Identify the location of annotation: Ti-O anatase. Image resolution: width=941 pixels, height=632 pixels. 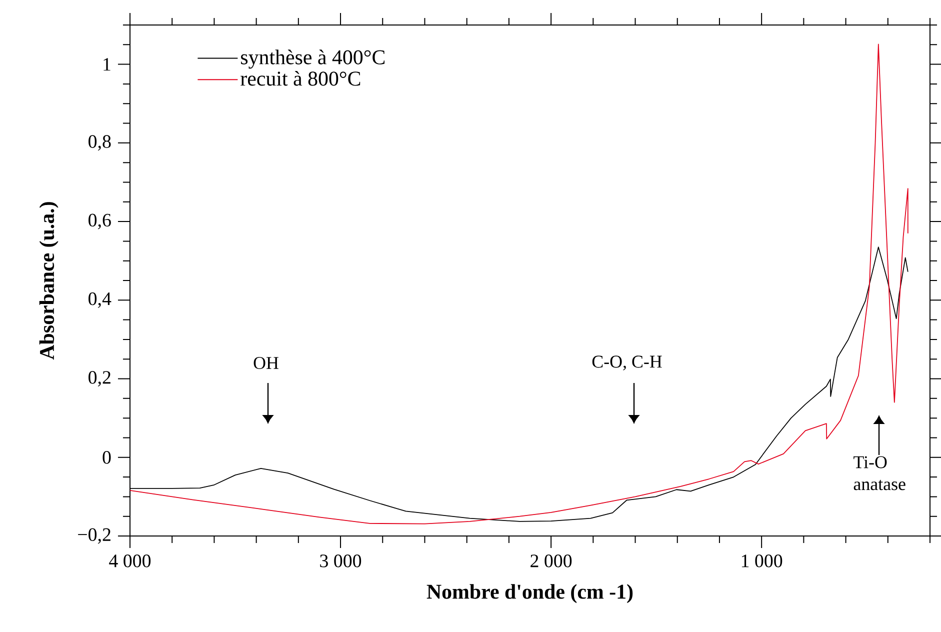
(880, 473).